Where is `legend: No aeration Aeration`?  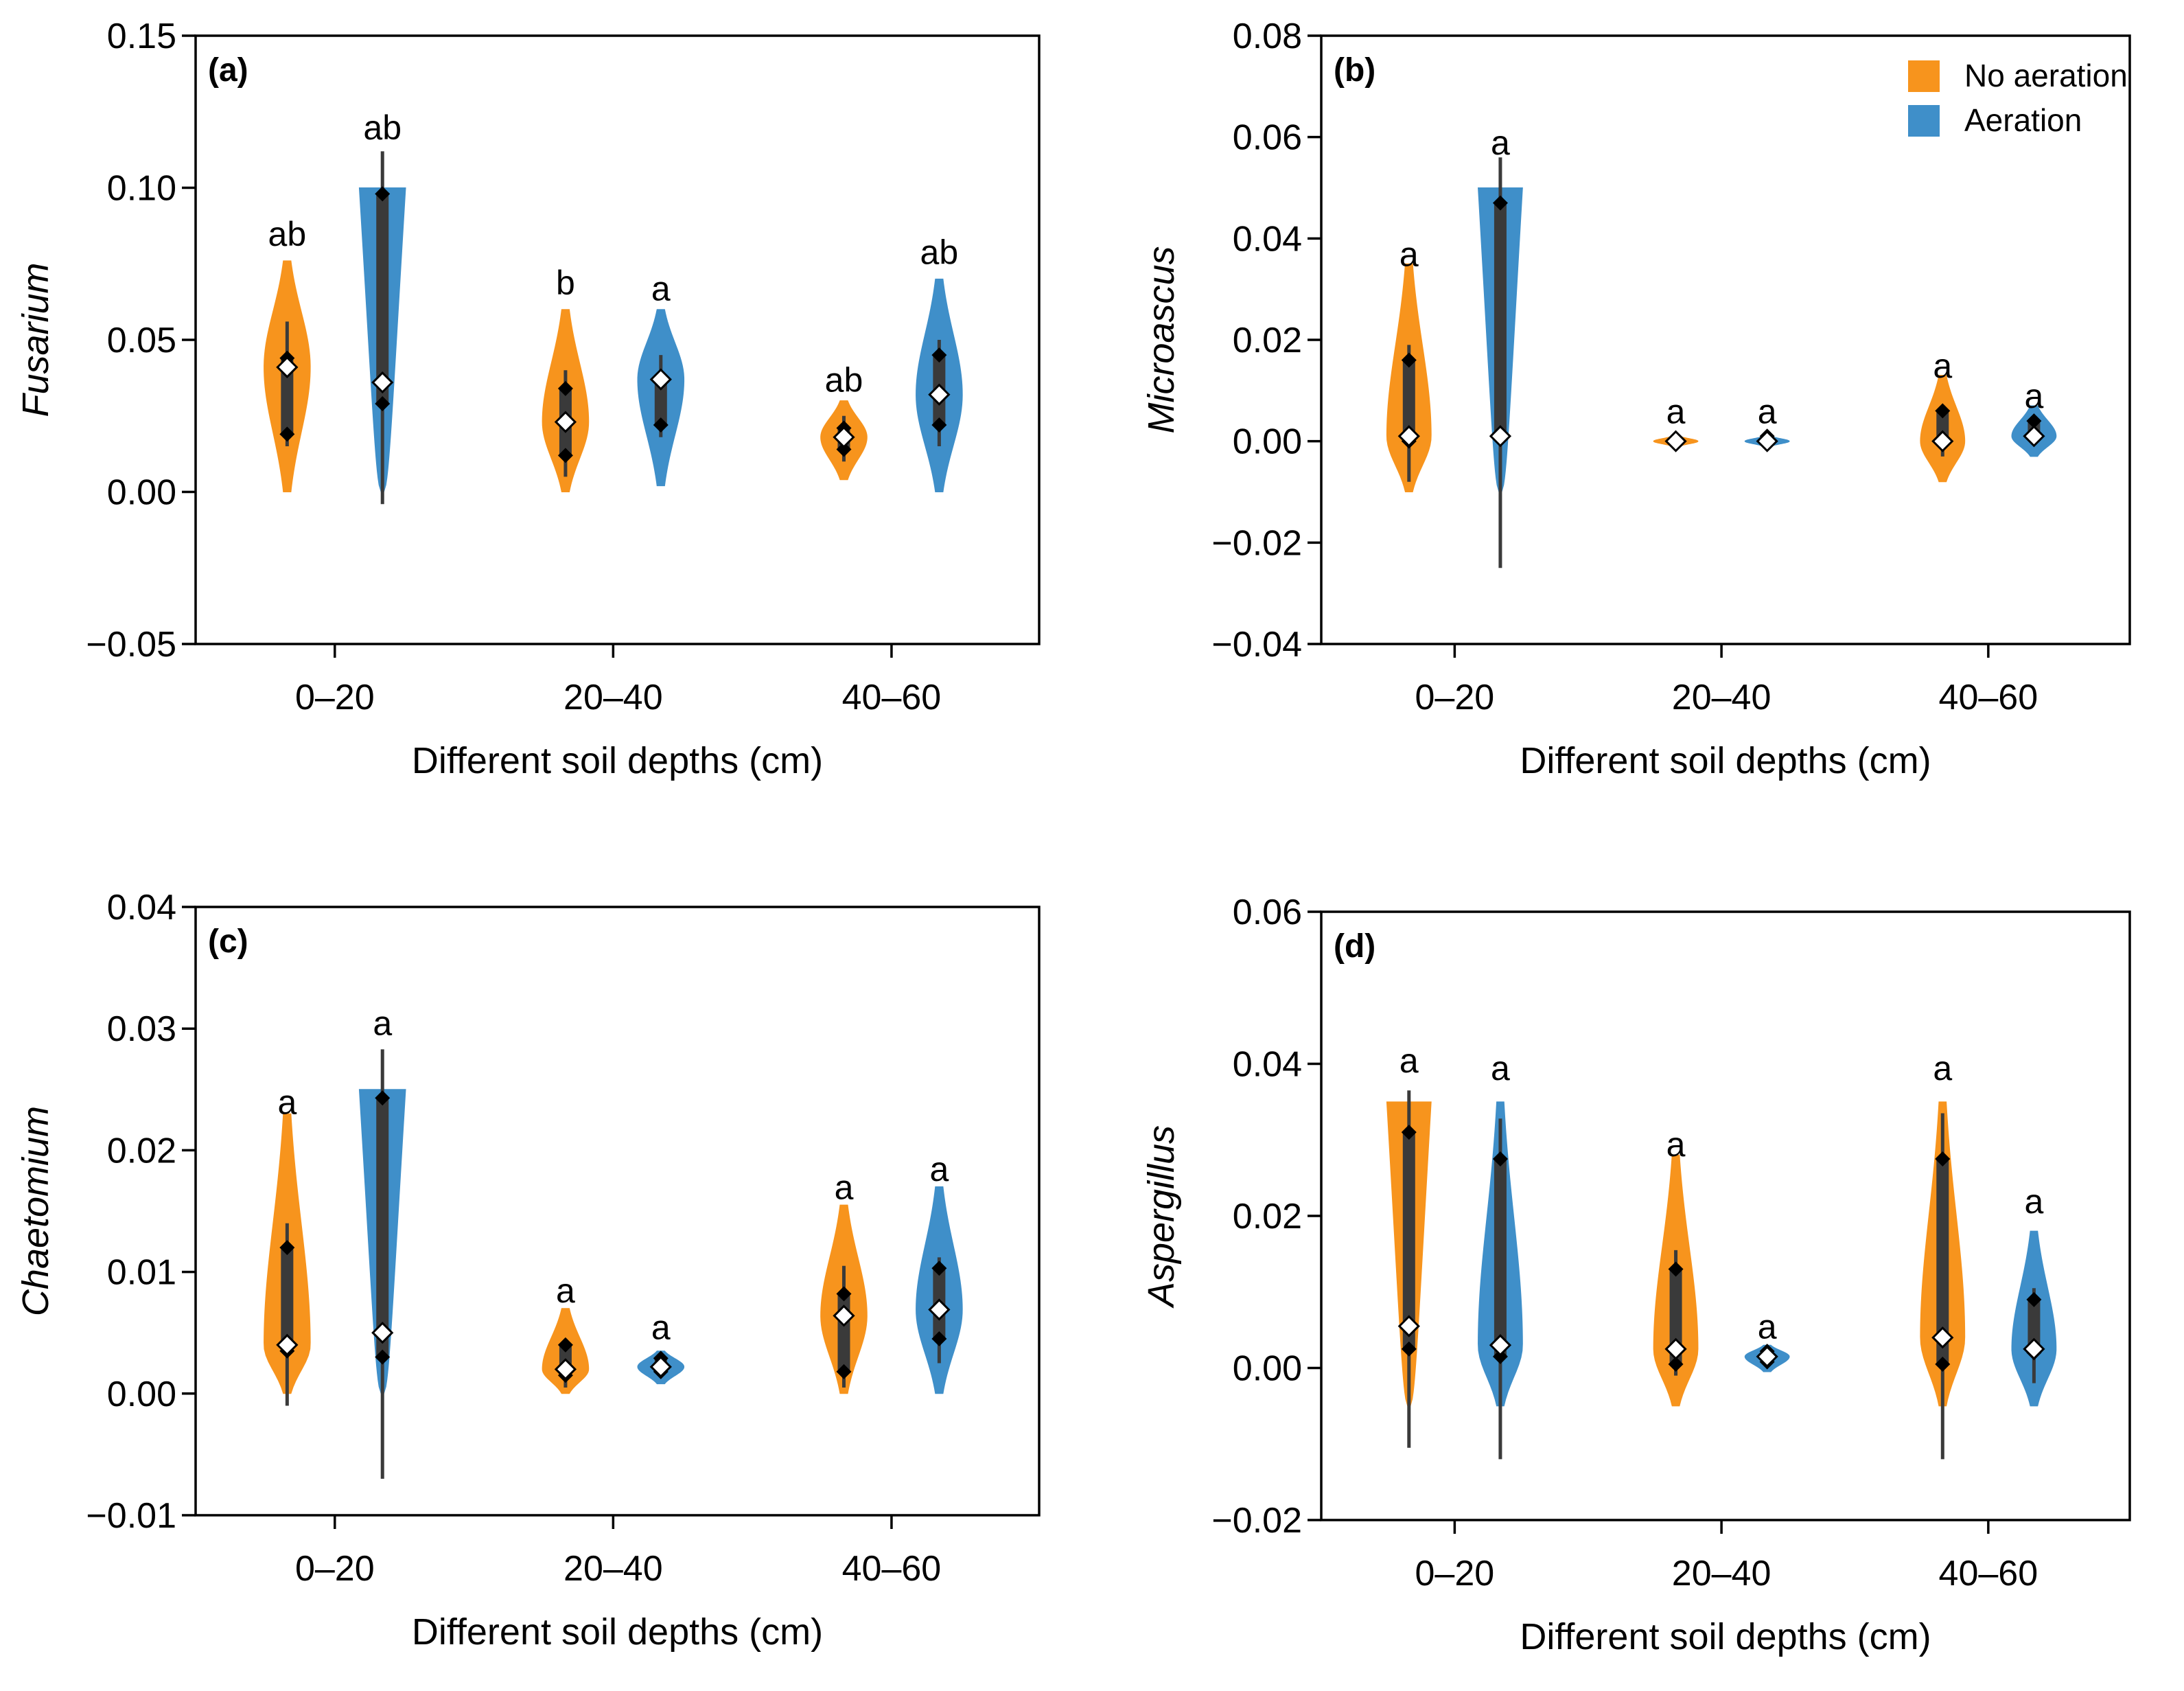
legend: No aeration Aeration is located at coordinates (2018, 98).